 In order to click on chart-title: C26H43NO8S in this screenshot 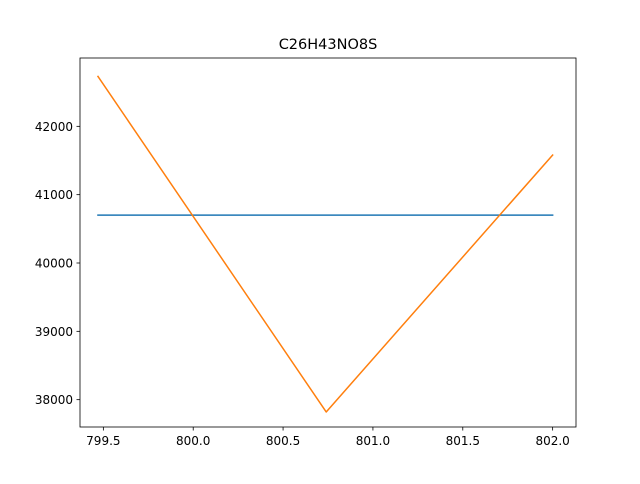, I will do `click(328, 45)`.